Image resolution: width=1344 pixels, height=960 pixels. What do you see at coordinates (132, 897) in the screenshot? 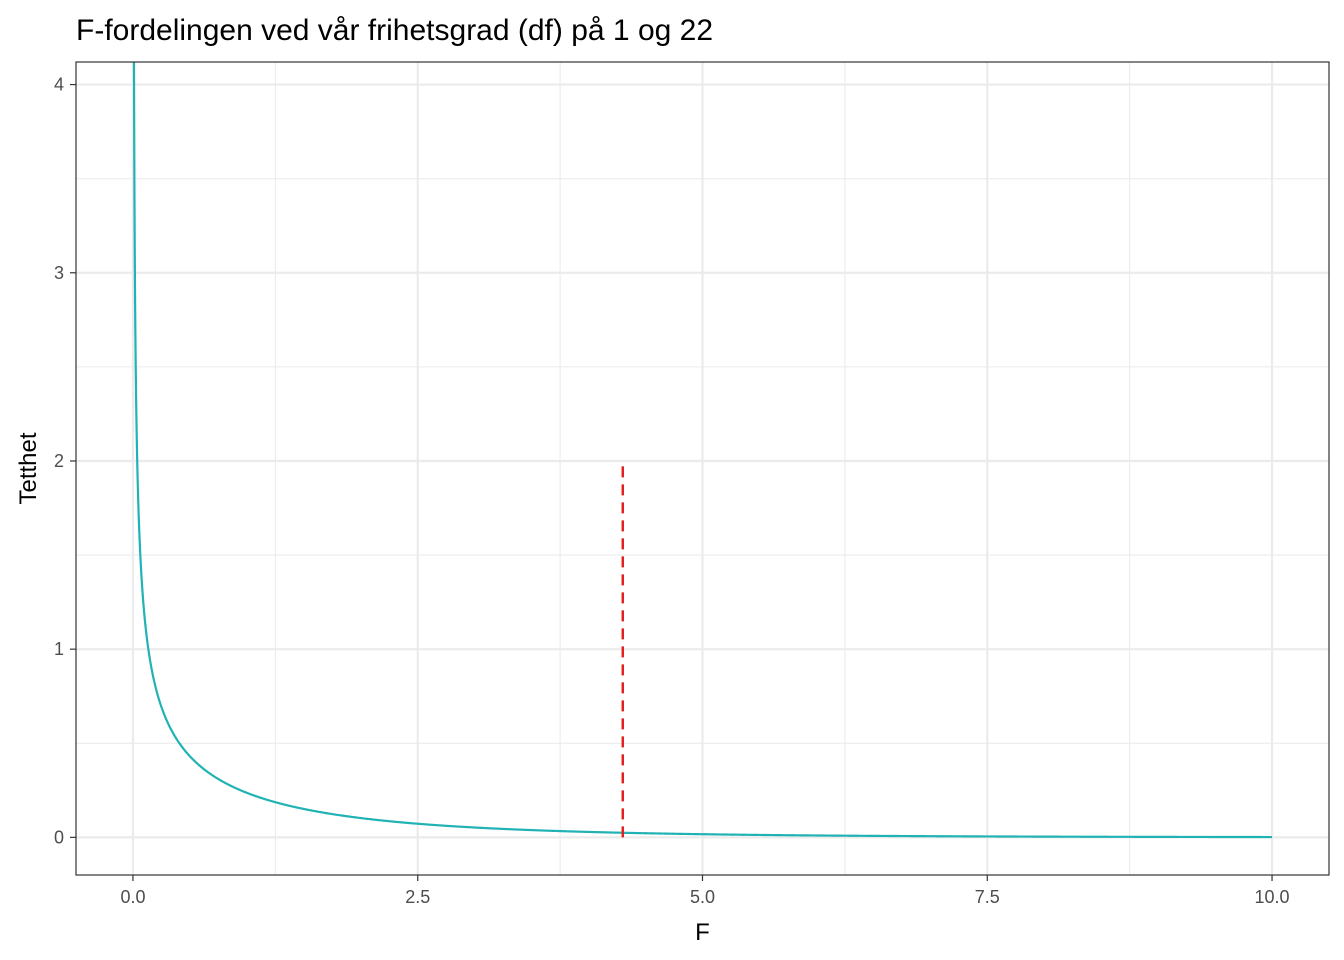
I see `x-tick-label: 0.0` at bounding box center [132, 897].